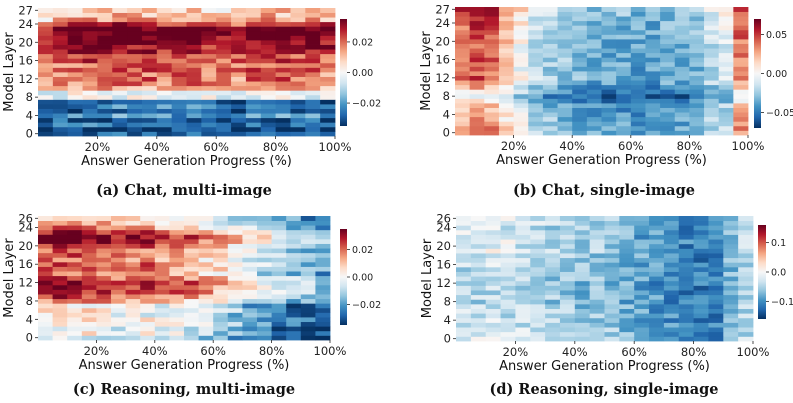 This screenshot has width=793, height=403. Describe the element at coordinates (362, 278) in the screenshot. I see `colorbar-tick-label: 0.00` at that location.